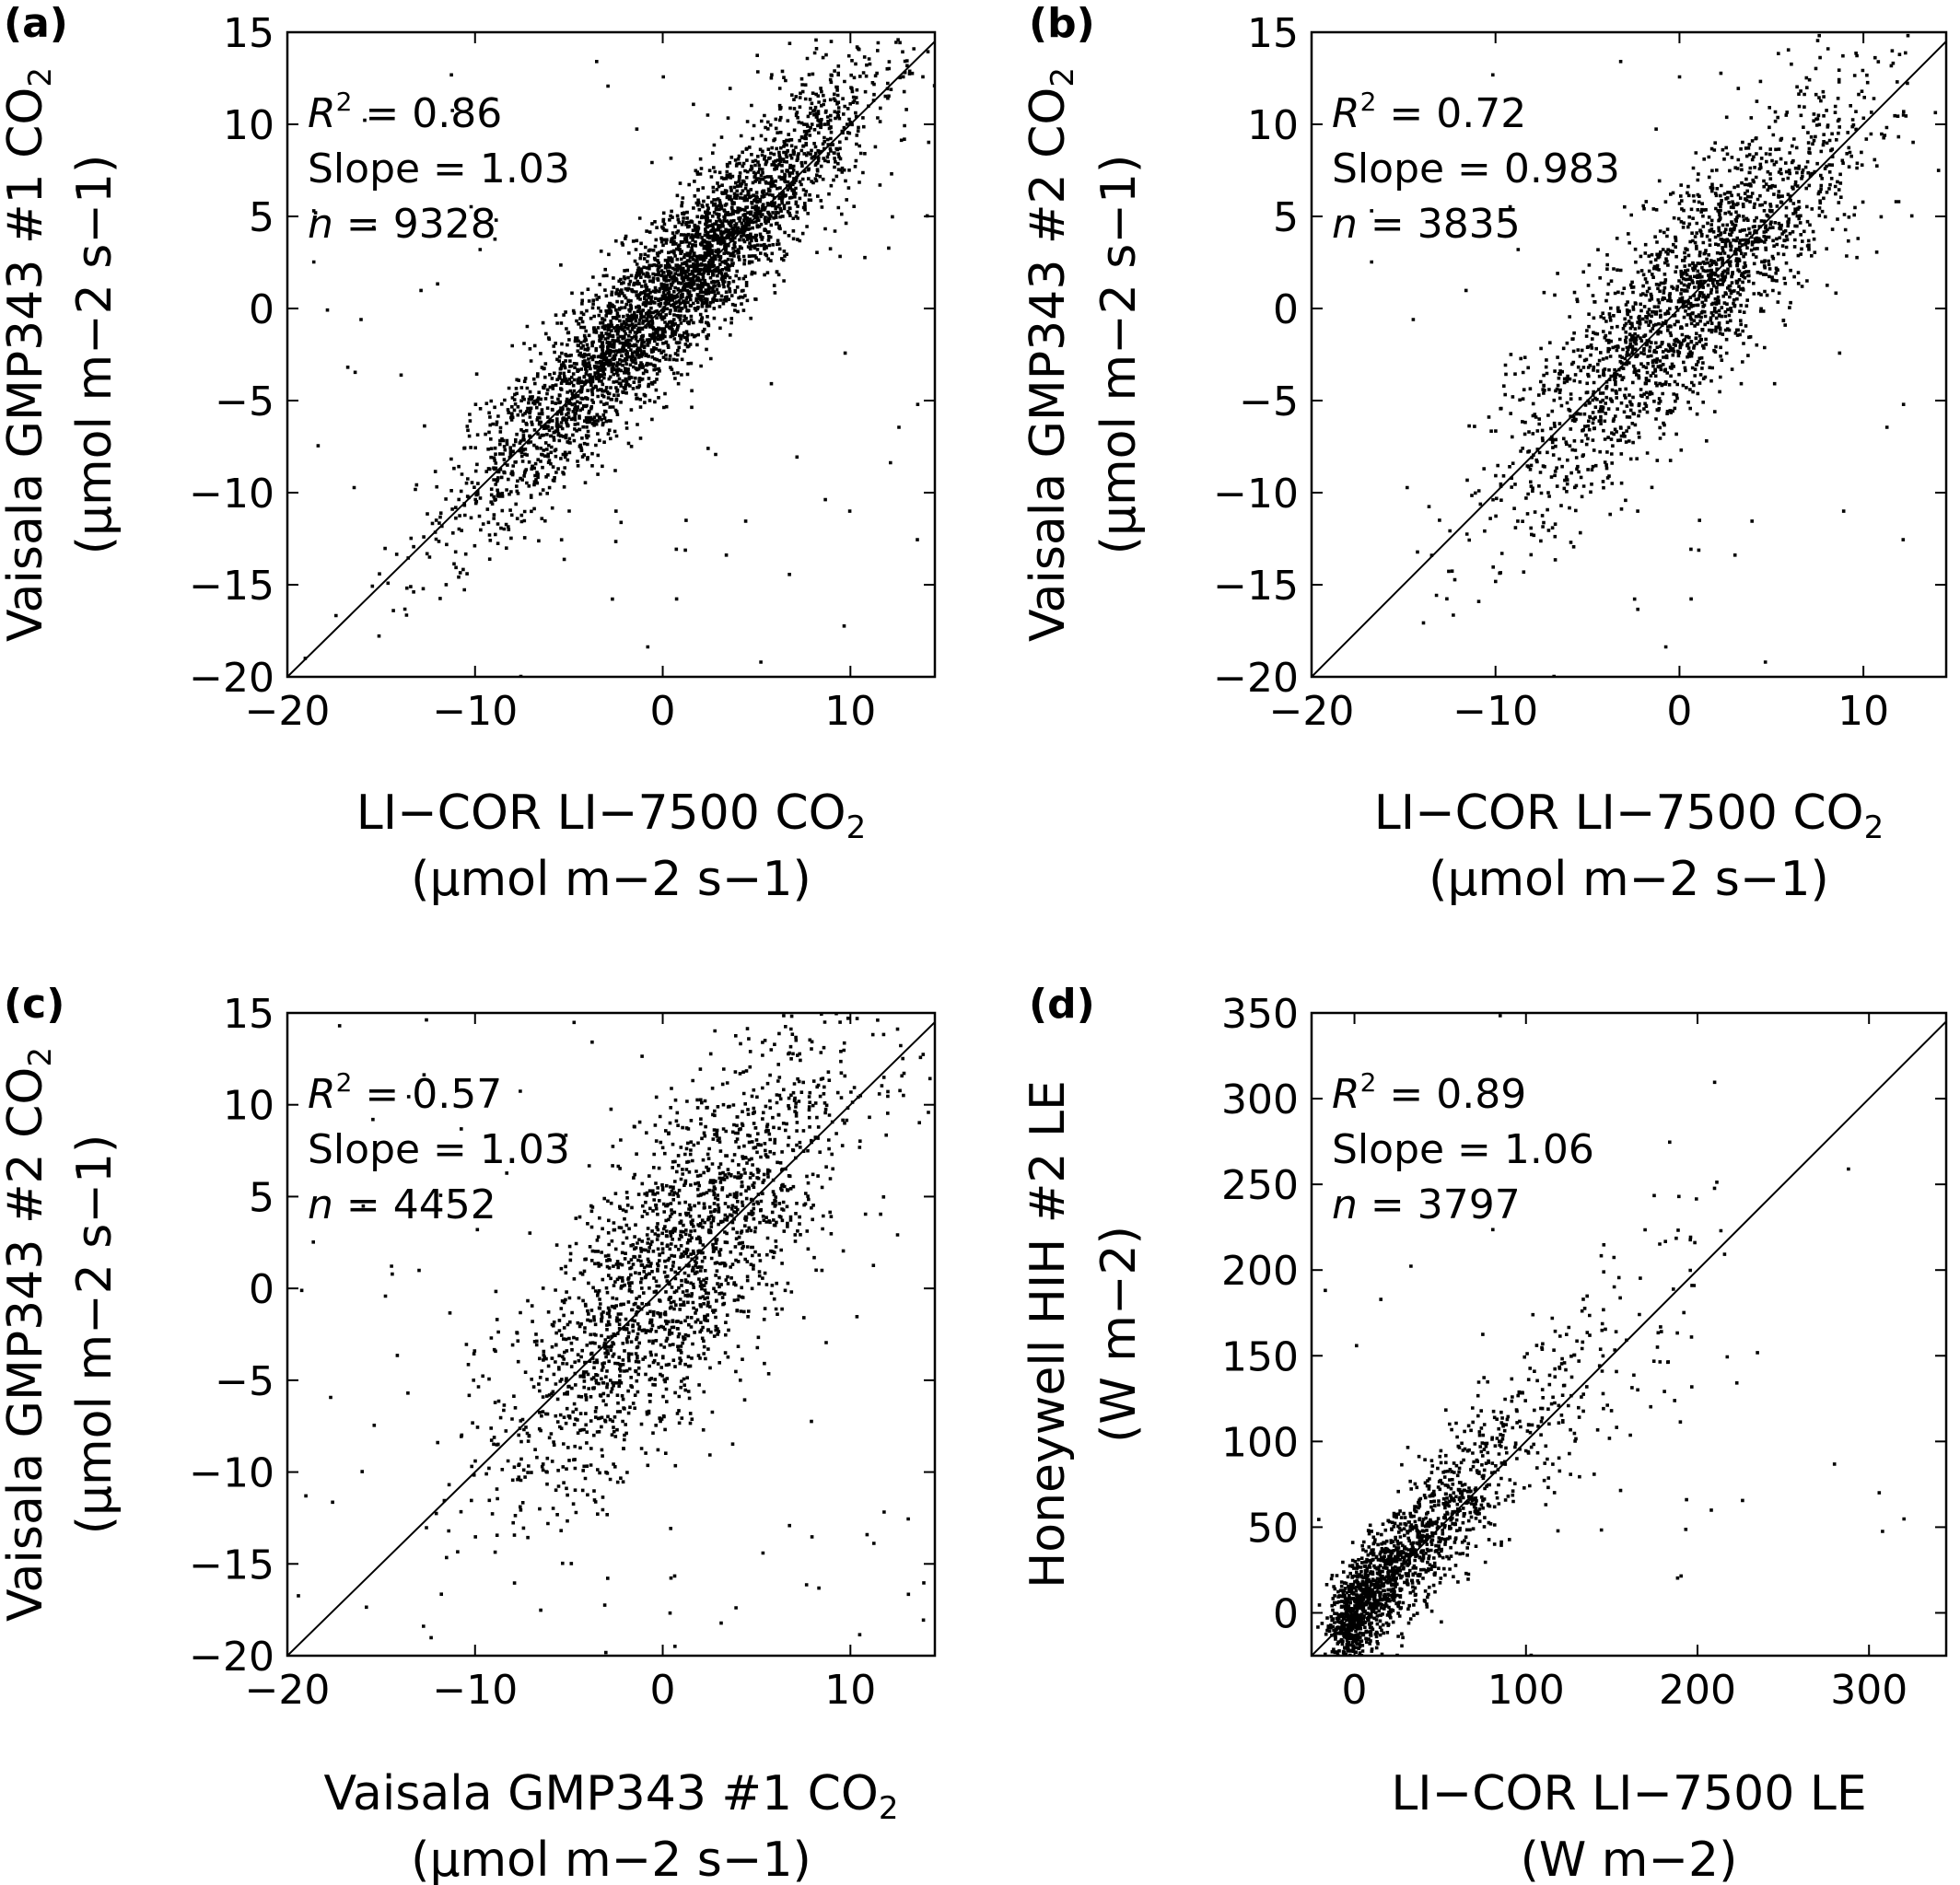 The image size is (1960, 1885). I want to click on panel-label: (d), so click(1062, 1004).